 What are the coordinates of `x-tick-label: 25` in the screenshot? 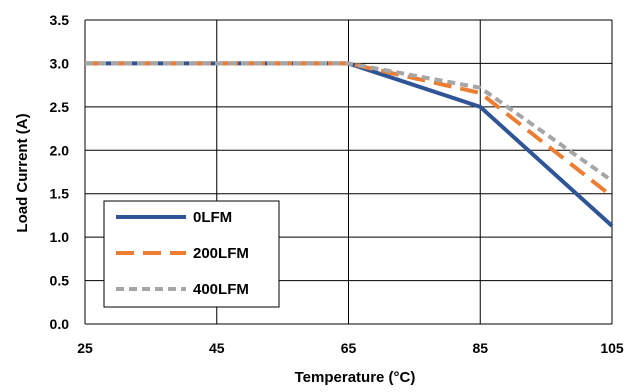 It's located at (85, 348).